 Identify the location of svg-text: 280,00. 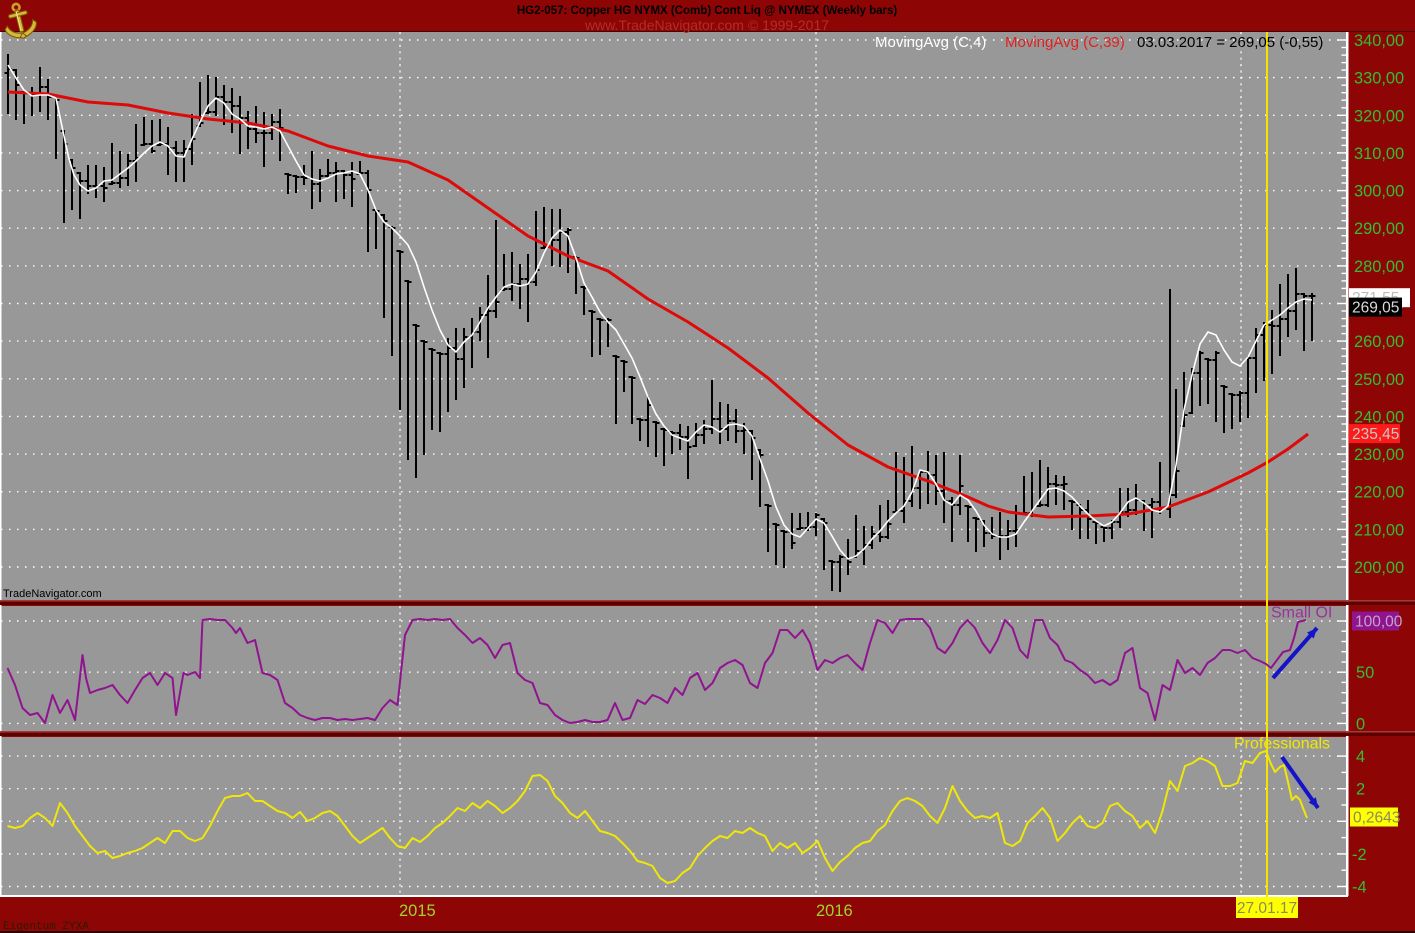
(1379, 267).